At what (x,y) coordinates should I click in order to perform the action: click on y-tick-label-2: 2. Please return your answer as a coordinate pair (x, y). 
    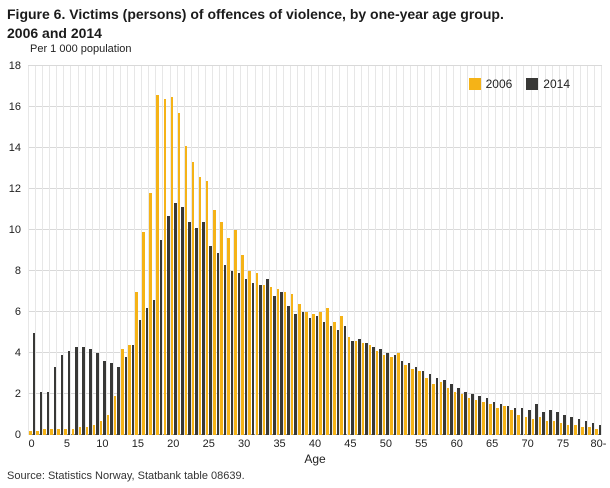
    Looking at the image, I should click on (17, 394).